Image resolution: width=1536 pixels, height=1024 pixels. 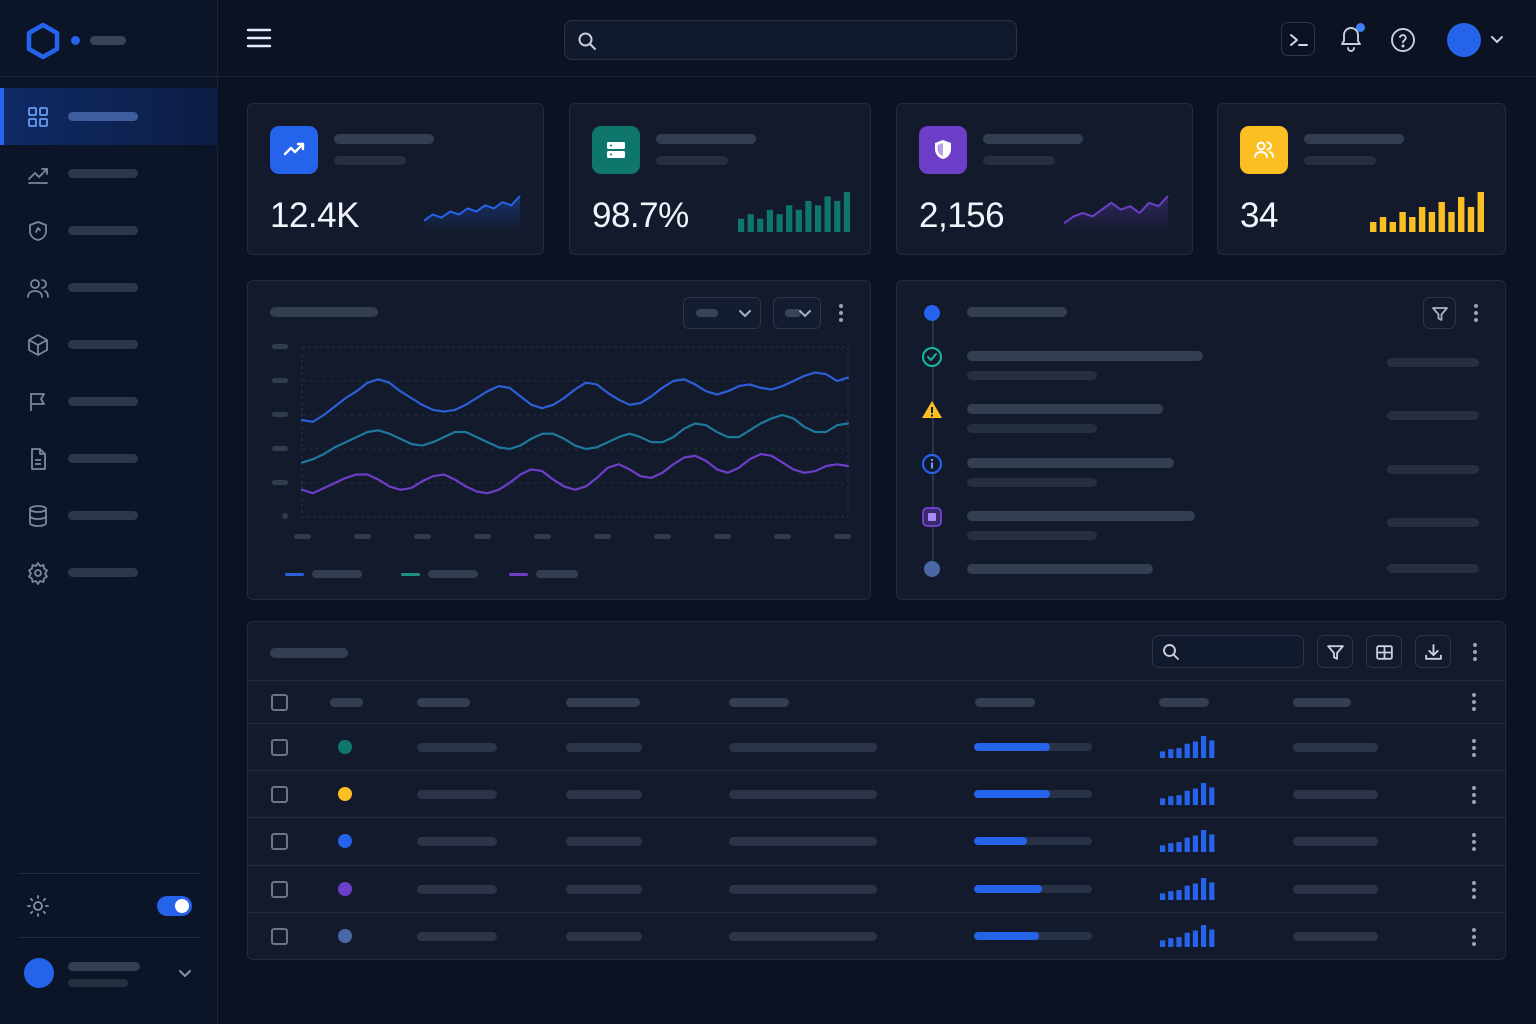 What do you see at coordinates (1085, 356) in the screenshot?
I see `activity-title-placeholder` at bounding box center [1085, 356].